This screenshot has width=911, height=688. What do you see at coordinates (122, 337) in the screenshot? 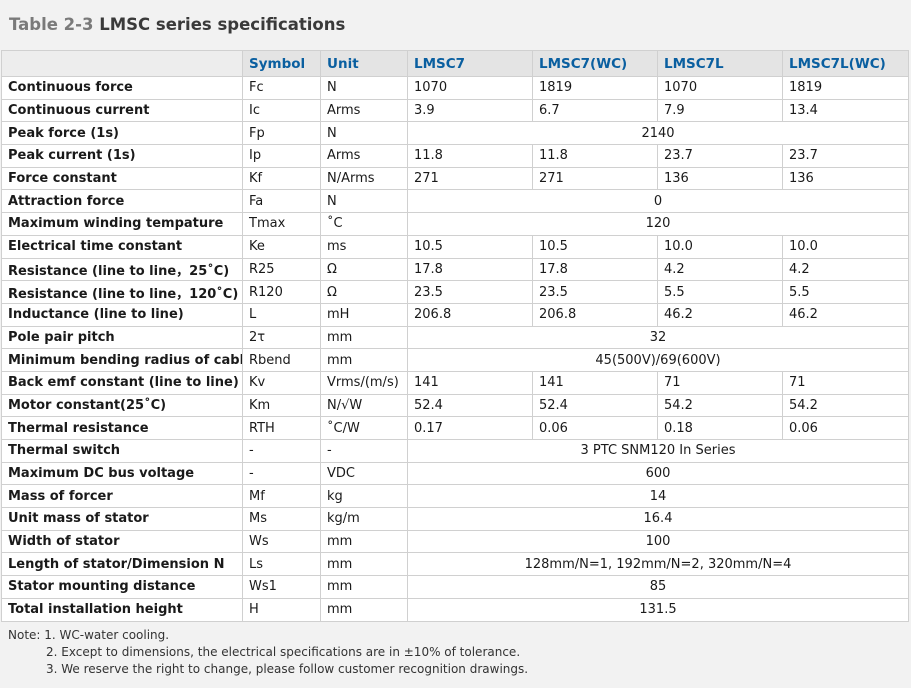
I see `row-parameter: Pole pair pitch` at bounding box center [122, 337].